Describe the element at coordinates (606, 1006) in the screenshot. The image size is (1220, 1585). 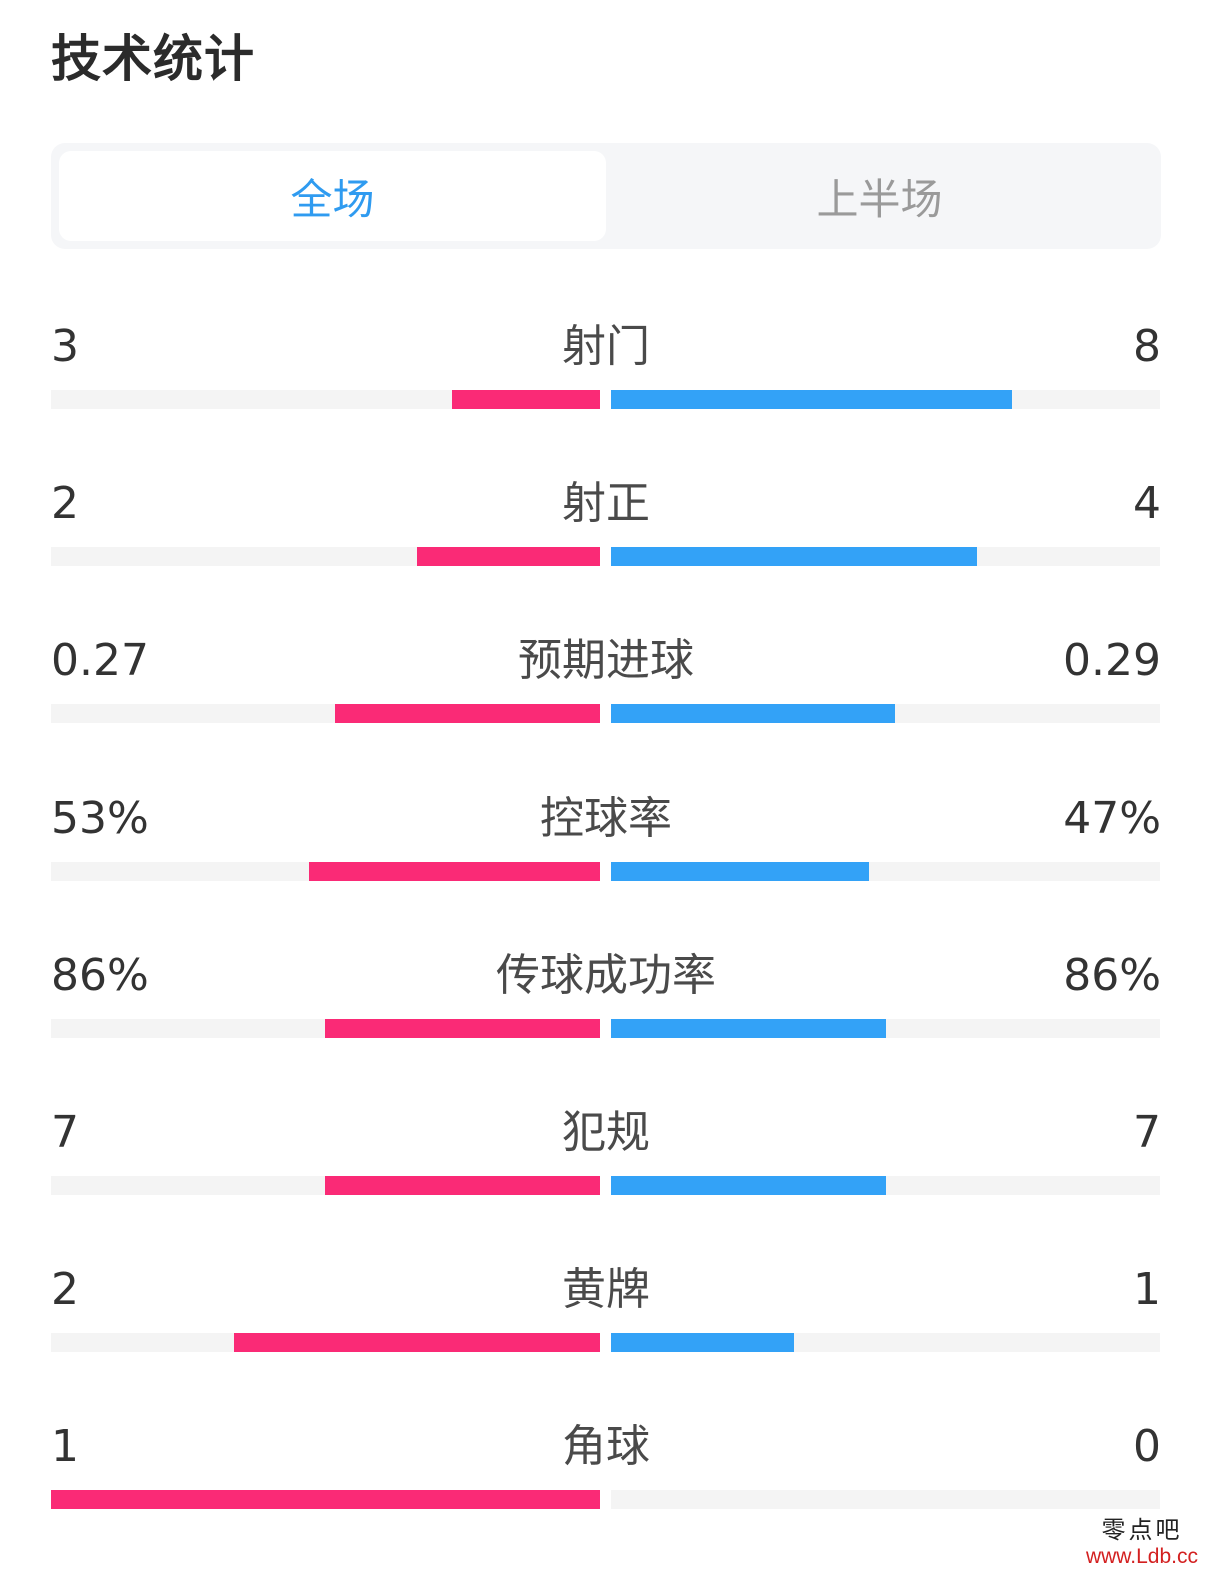
I see `stat-row: 86% 传球成功率 86%` at that location.